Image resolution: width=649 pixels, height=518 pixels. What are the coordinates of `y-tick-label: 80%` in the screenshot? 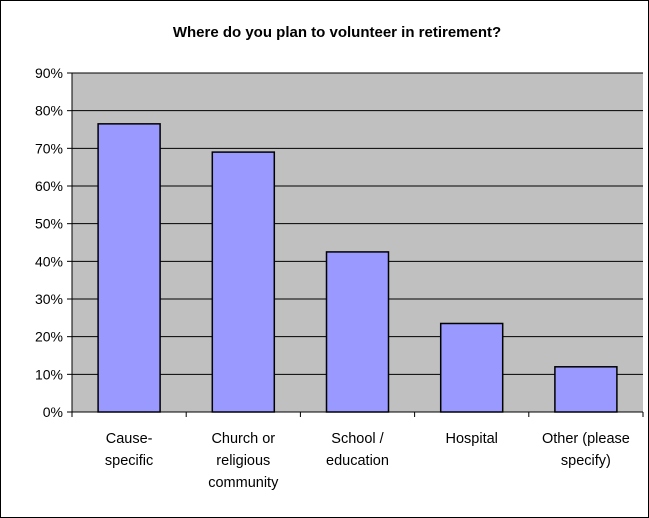 It's located at (49, 111).